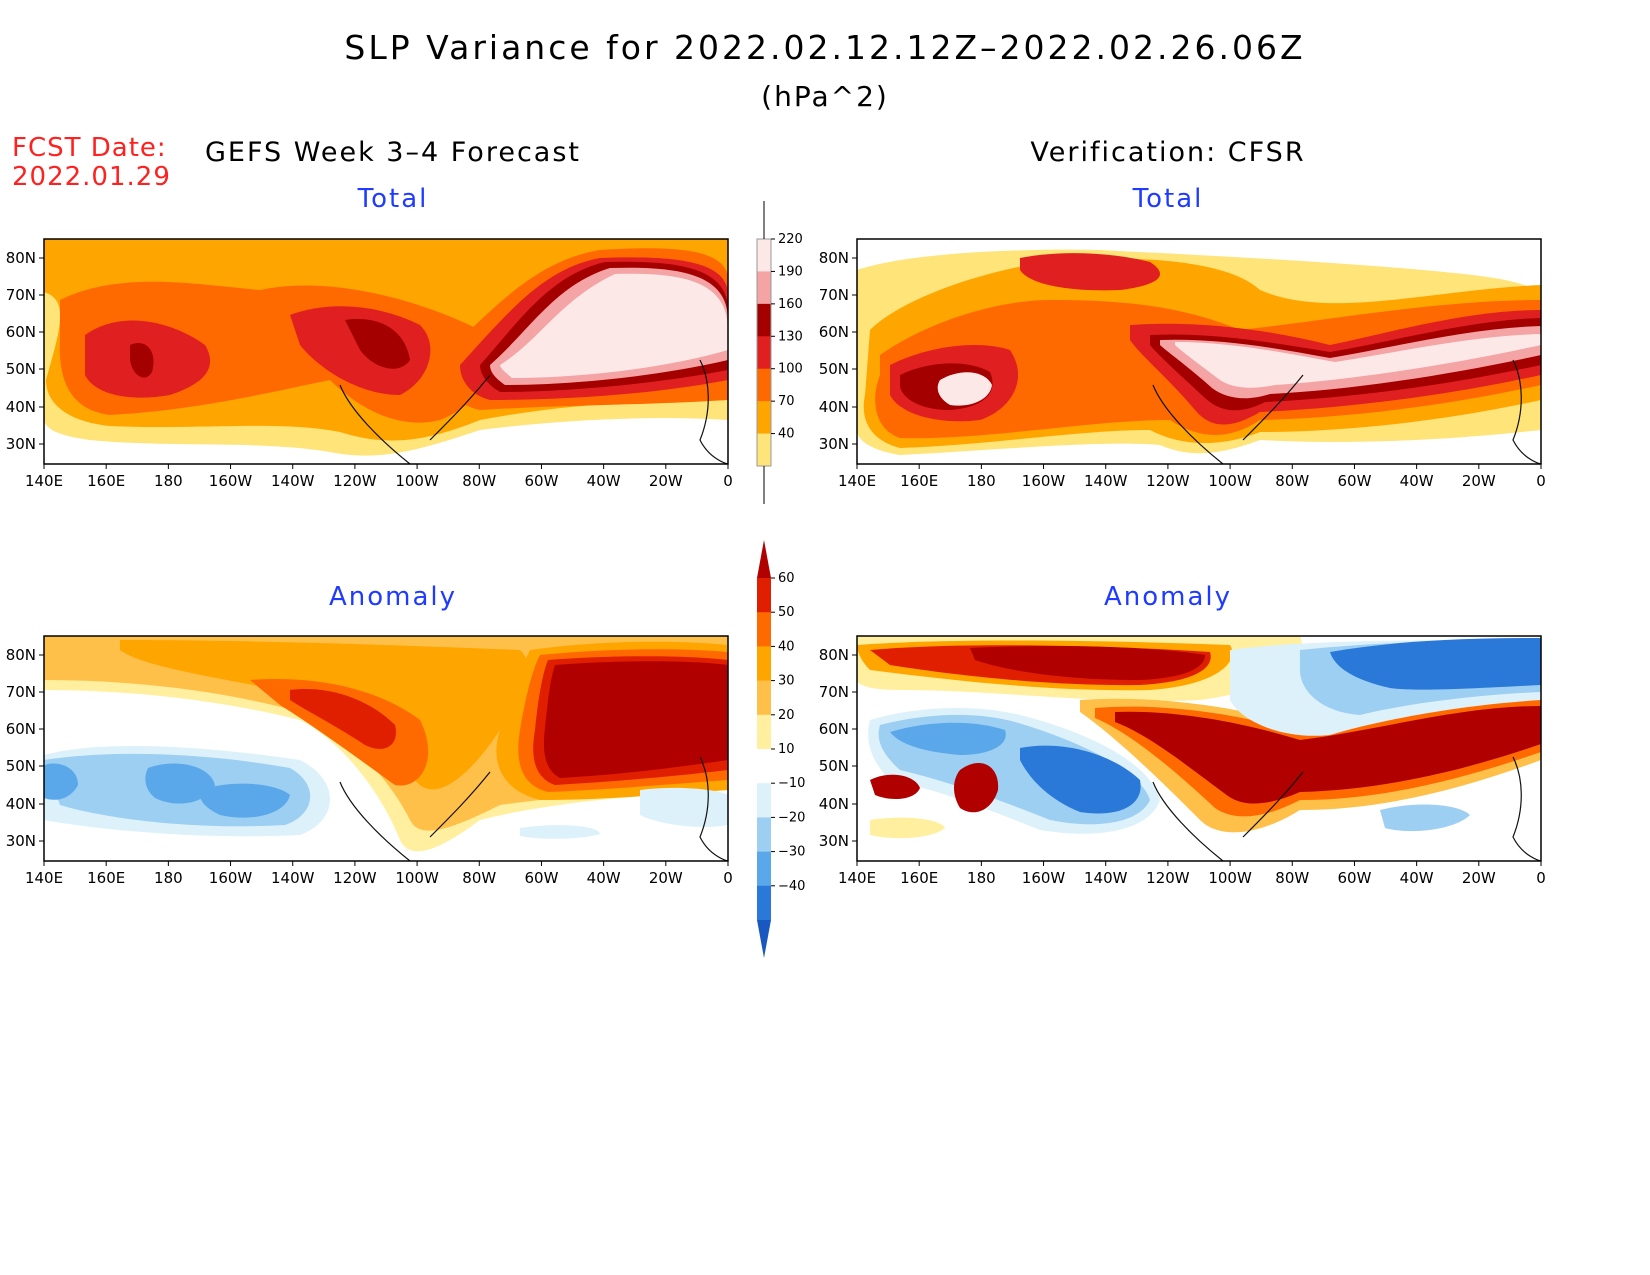 Image resolution: width=1650 pixels, height=1275 pixels. I want to click on fcst-anom-frame, so click(386, 748).